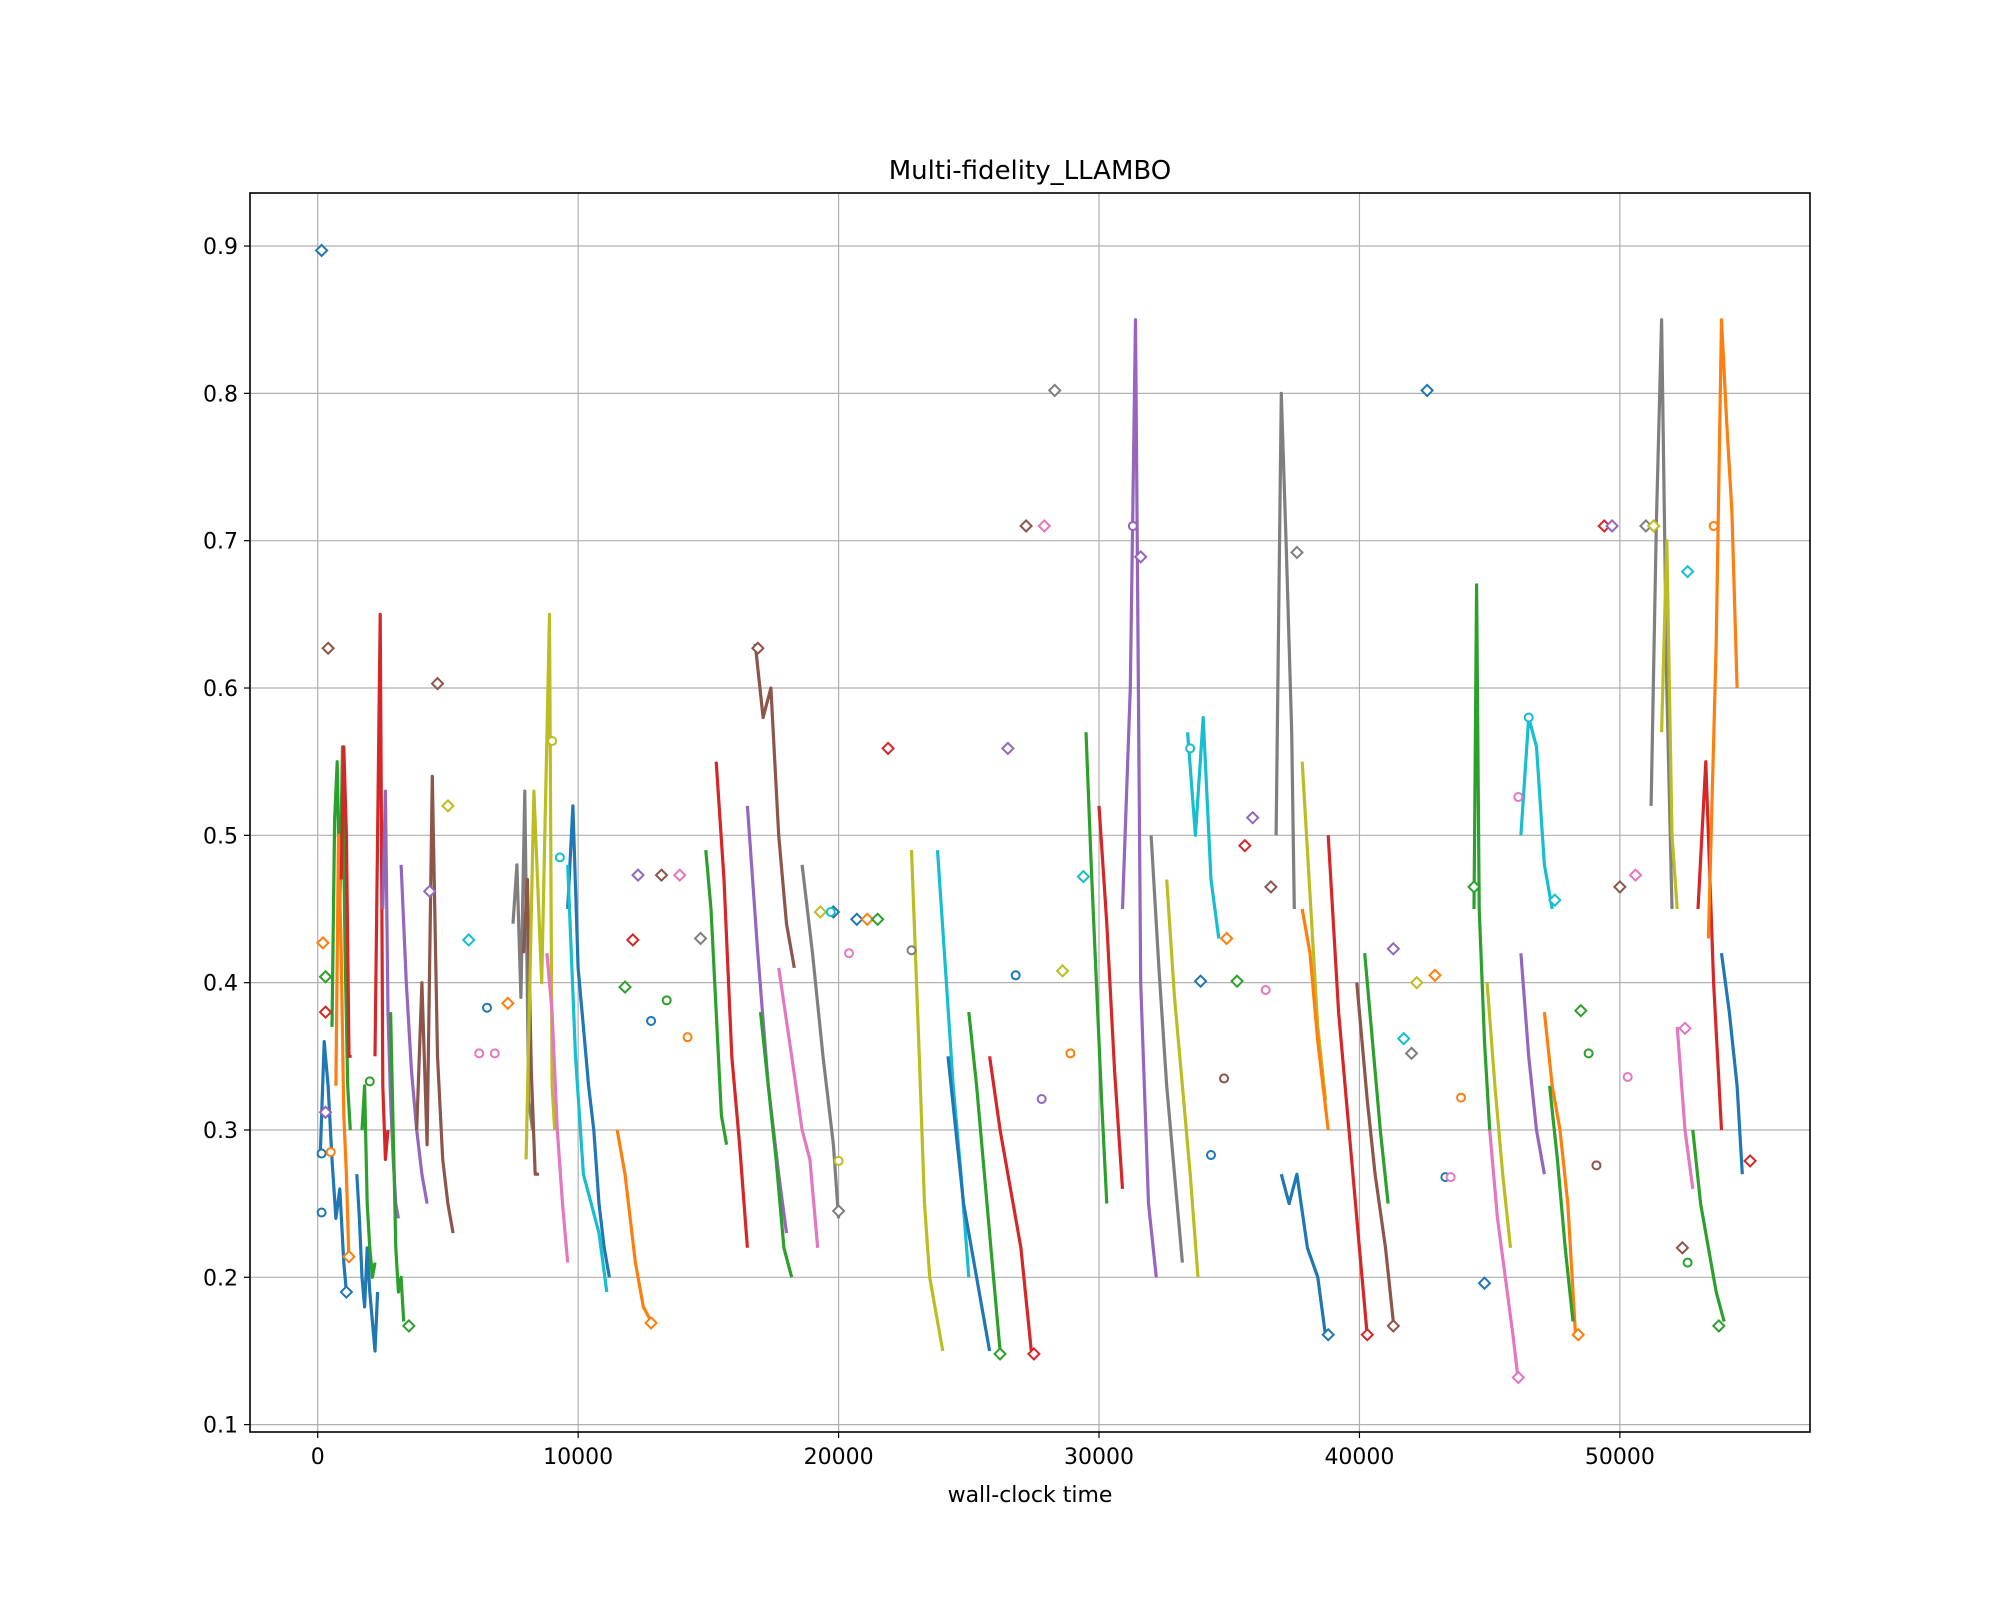 The width and height of the screenshot is (2000, 1600). Describe the element at coordinates (220, 689) in the screenshot. I see `y-tick-label: 0.6` at that location.